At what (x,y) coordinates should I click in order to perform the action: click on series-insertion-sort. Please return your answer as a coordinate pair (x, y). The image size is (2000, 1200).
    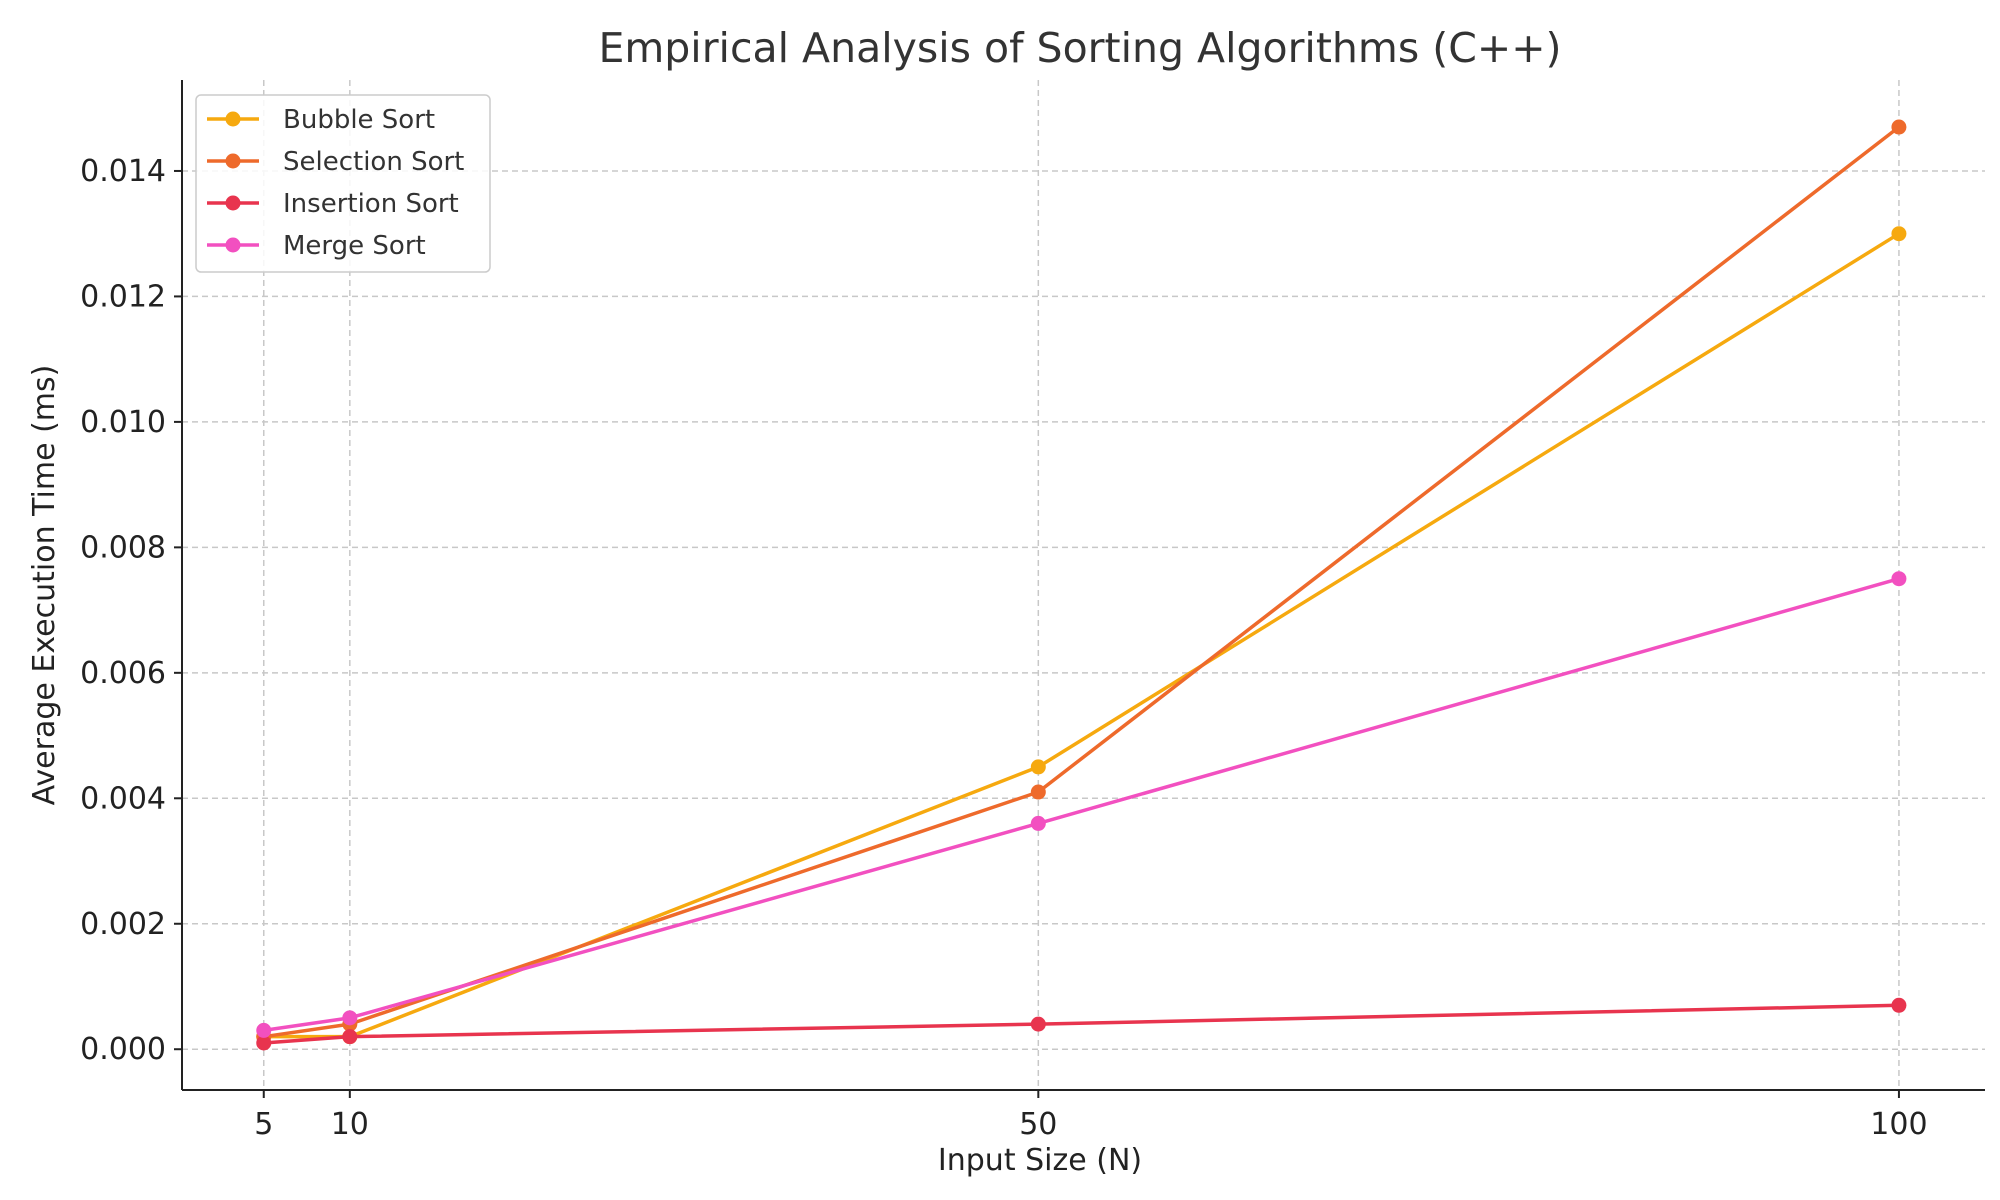
    Looking at the image, I should click on (1081, 1024).